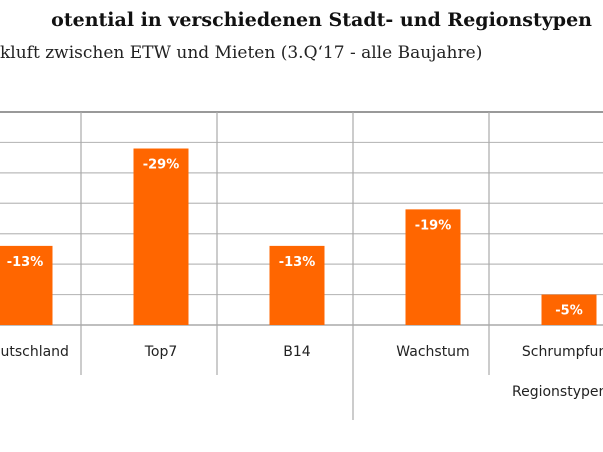 The image size is (603, 452). Describe the element at coordinates (297, 352) in the screenshot. I see `category-label: B14` at that location.